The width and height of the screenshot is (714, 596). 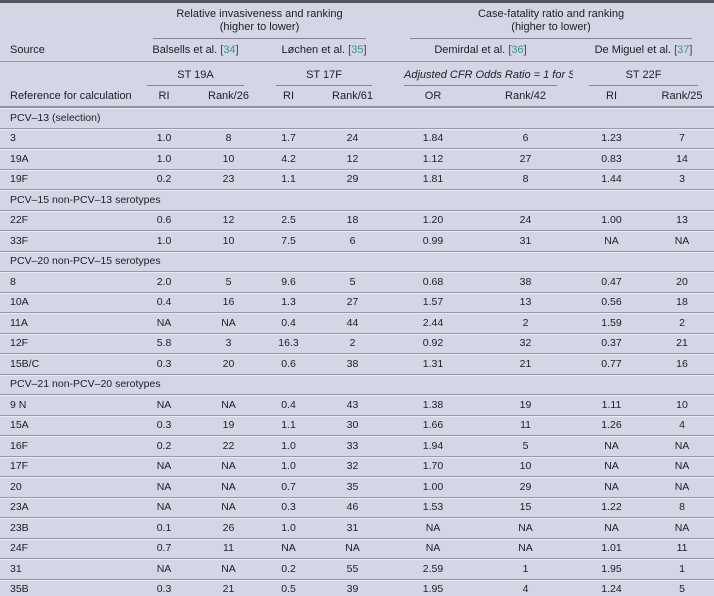 What do you see at coordinates (517, 50) in the screenshot?
I see `citation-link: 36` at bounding box center [517, 50].